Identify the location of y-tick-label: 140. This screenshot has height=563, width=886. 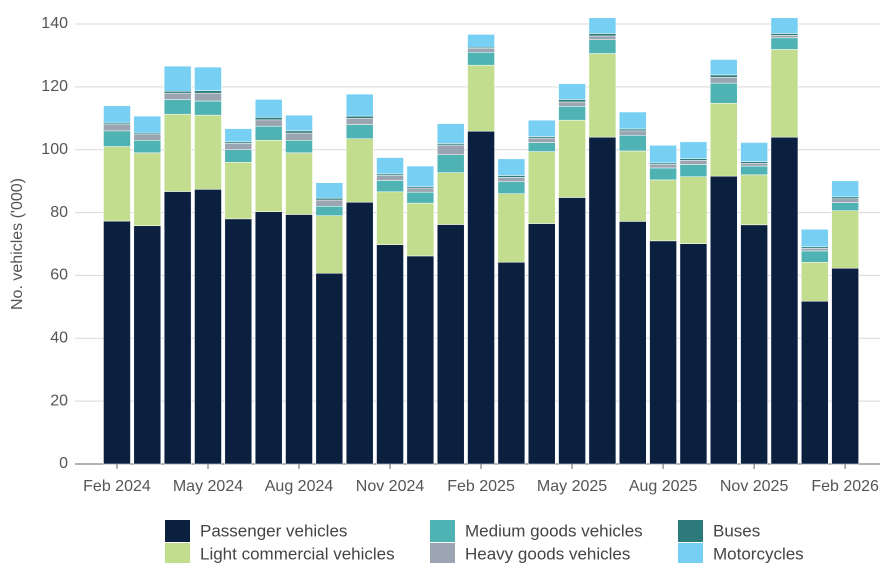
(54, 23).